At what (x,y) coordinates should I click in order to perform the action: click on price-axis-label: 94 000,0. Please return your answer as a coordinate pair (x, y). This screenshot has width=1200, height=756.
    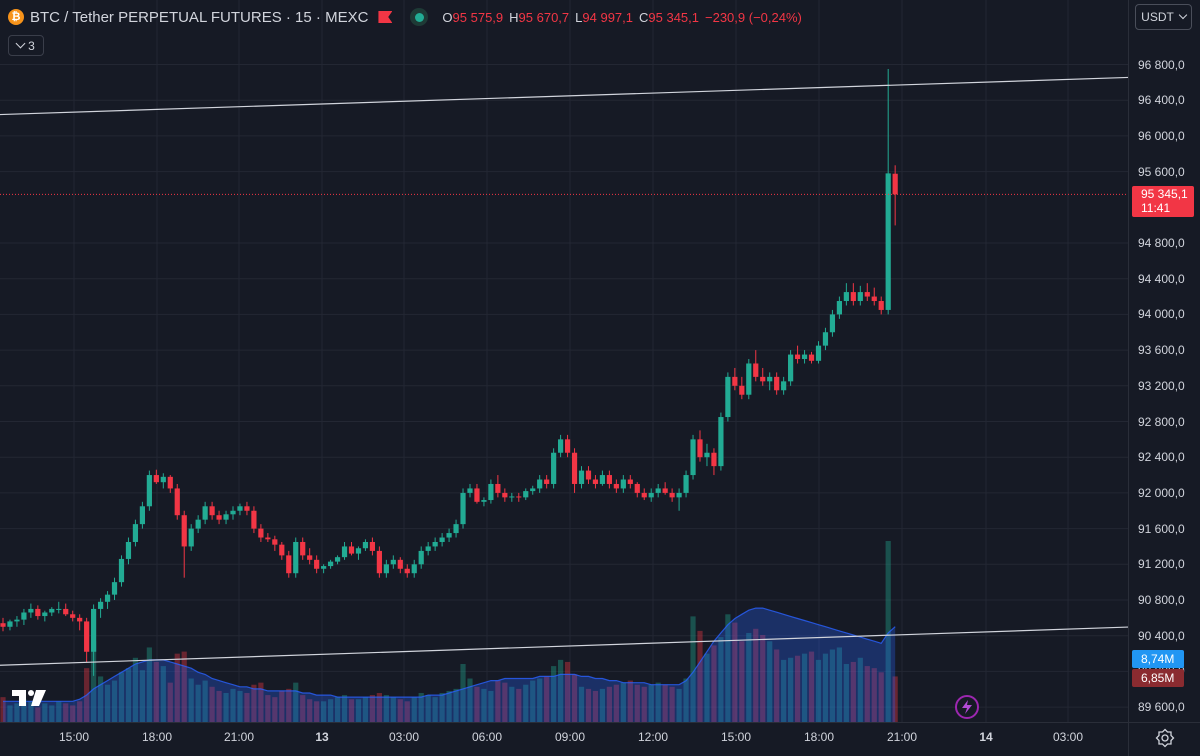
    Looking at the image, I should click on (1161, 314).